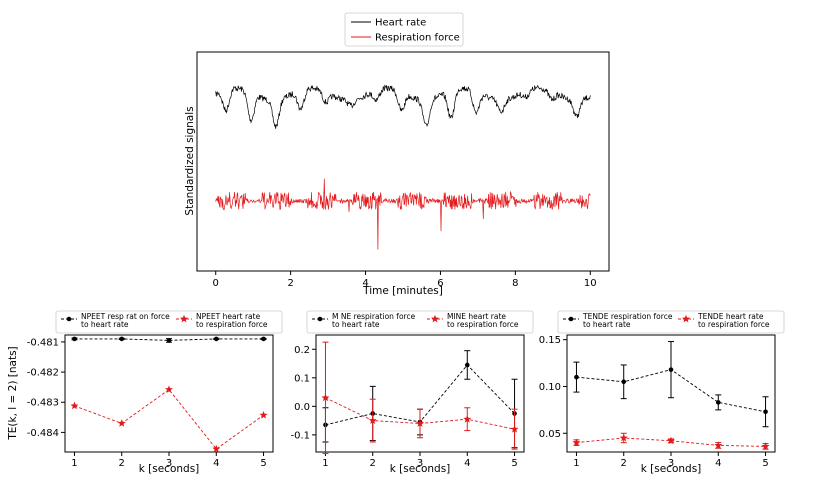 This screenshot has width=835, height=494. I want to click on npeet-ytick-label: -0.483, so click(43, 403).